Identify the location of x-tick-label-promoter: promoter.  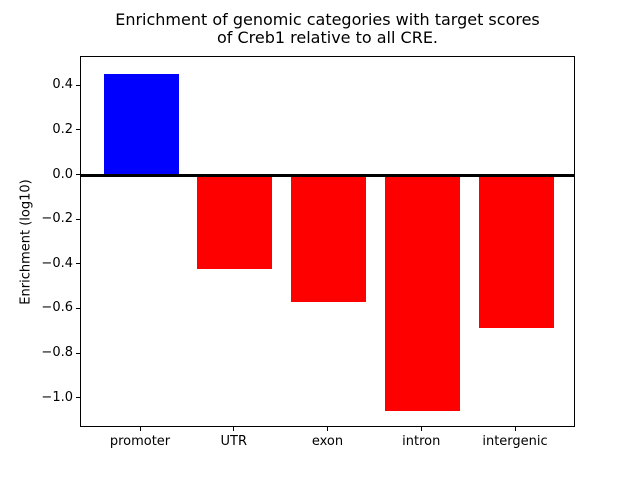
(140, 441).